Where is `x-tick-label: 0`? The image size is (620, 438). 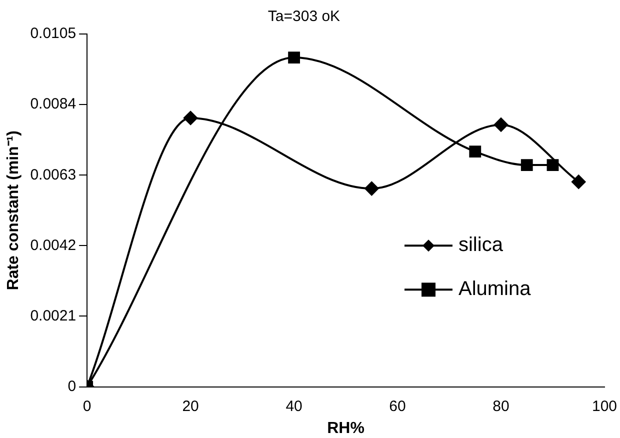
x-tick-label: 0 is located at coordinates (87, 406).